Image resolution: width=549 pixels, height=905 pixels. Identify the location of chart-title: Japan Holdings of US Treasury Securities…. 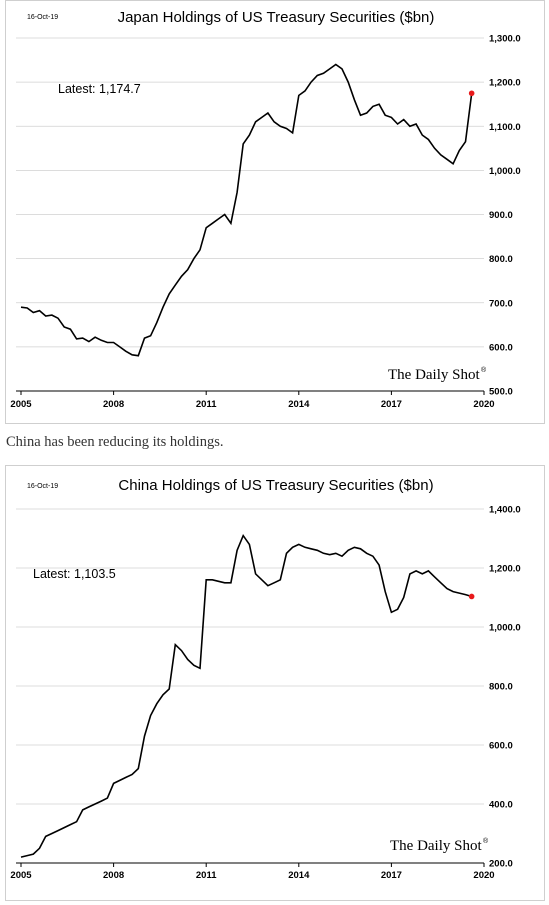
(276, 17).